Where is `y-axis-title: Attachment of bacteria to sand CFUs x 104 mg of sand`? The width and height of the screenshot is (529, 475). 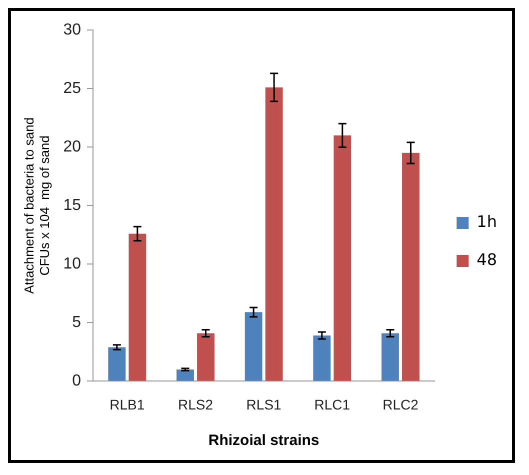 y-axis-title: Attachment of bacteria to sand CFUs x 104 mg of sand is located at coordinates (36, 205).